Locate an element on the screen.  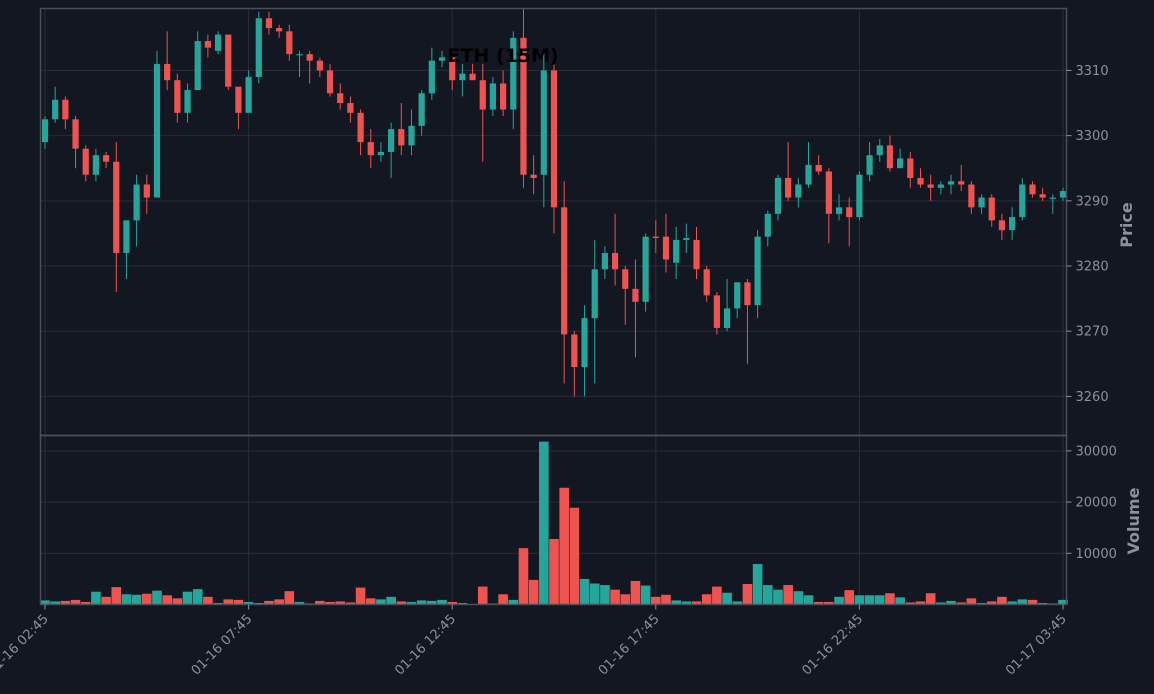
price-tick-label: 3290 is located at coordinates (1092, 201).